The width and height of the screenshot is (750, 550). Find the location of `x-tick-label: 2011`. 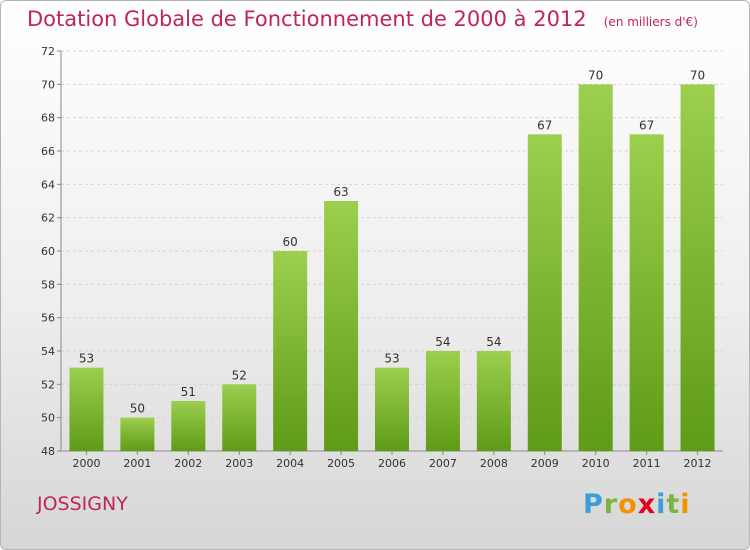

x-tick-label: 2011 is located at coordinates (647, 463).